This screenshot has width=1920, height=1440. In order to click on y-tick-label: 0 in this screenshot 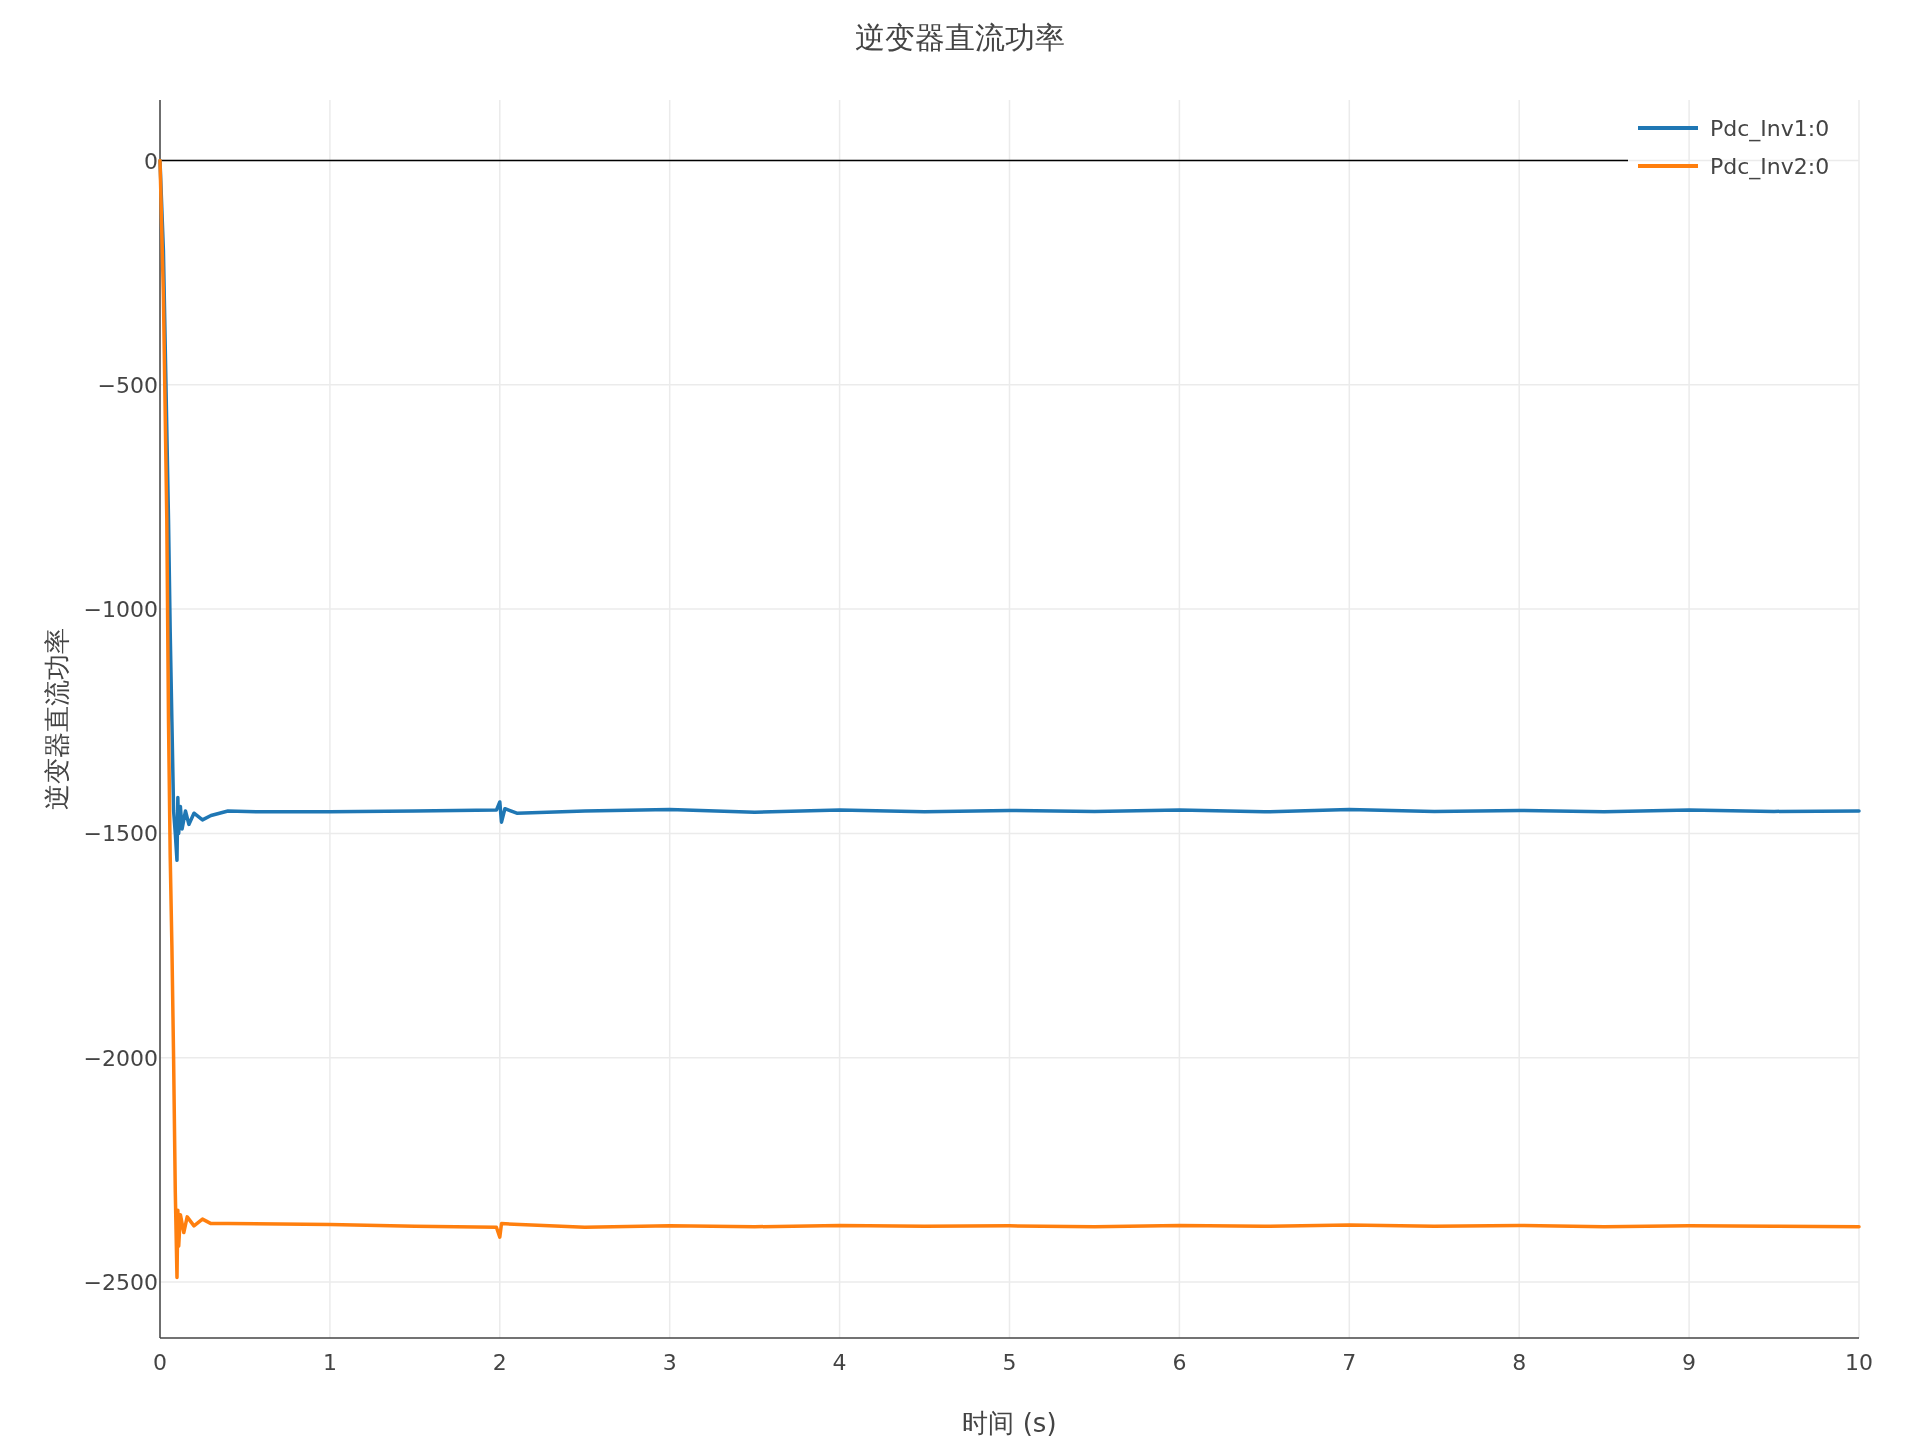, I will do `click(151, 161)`.